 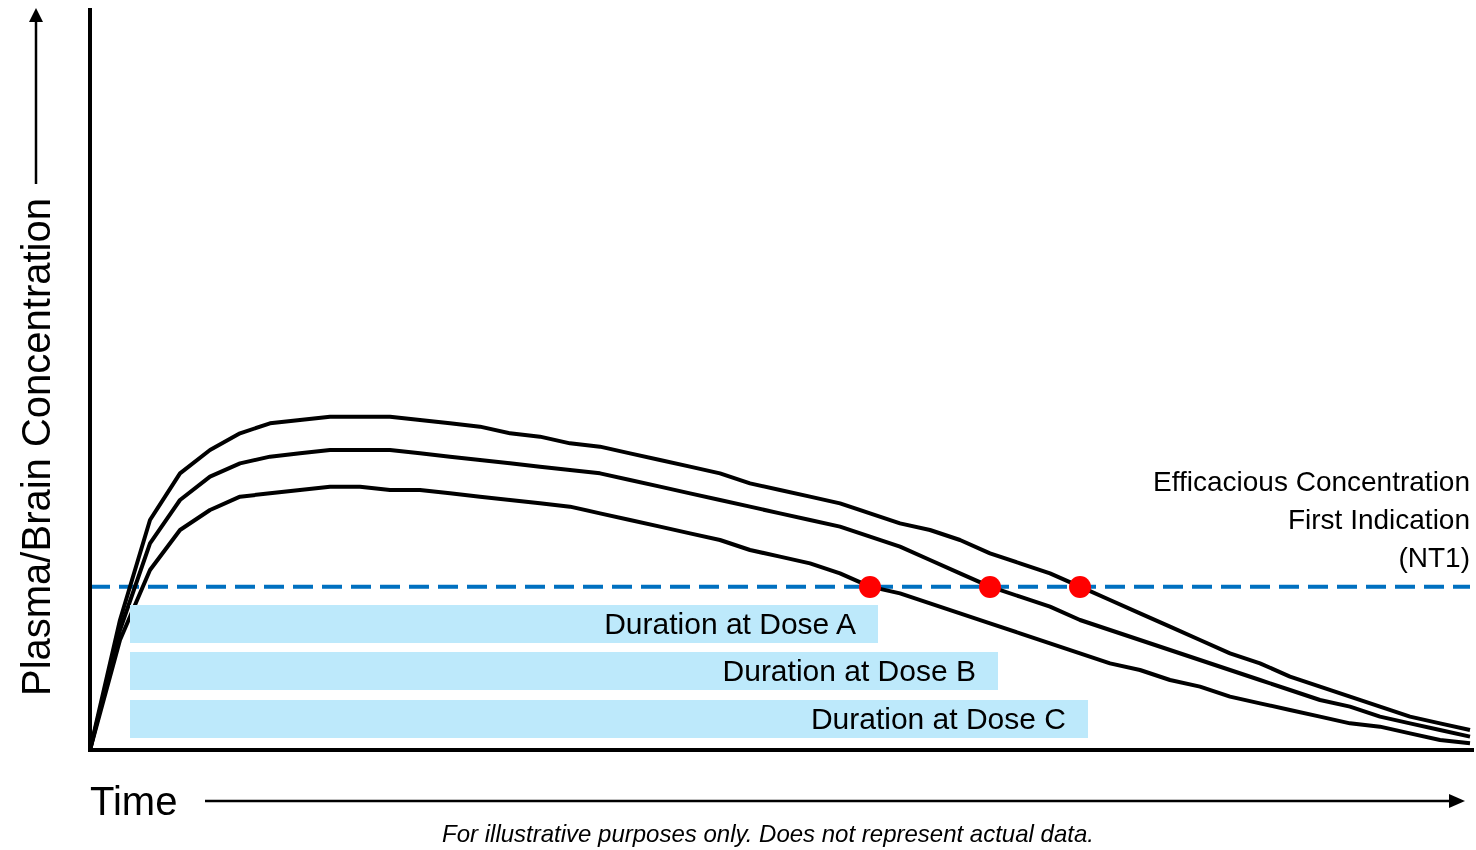 I want to click on text: For illustrative purposes only. Does not represent actual data., so click(x=768, y=833).